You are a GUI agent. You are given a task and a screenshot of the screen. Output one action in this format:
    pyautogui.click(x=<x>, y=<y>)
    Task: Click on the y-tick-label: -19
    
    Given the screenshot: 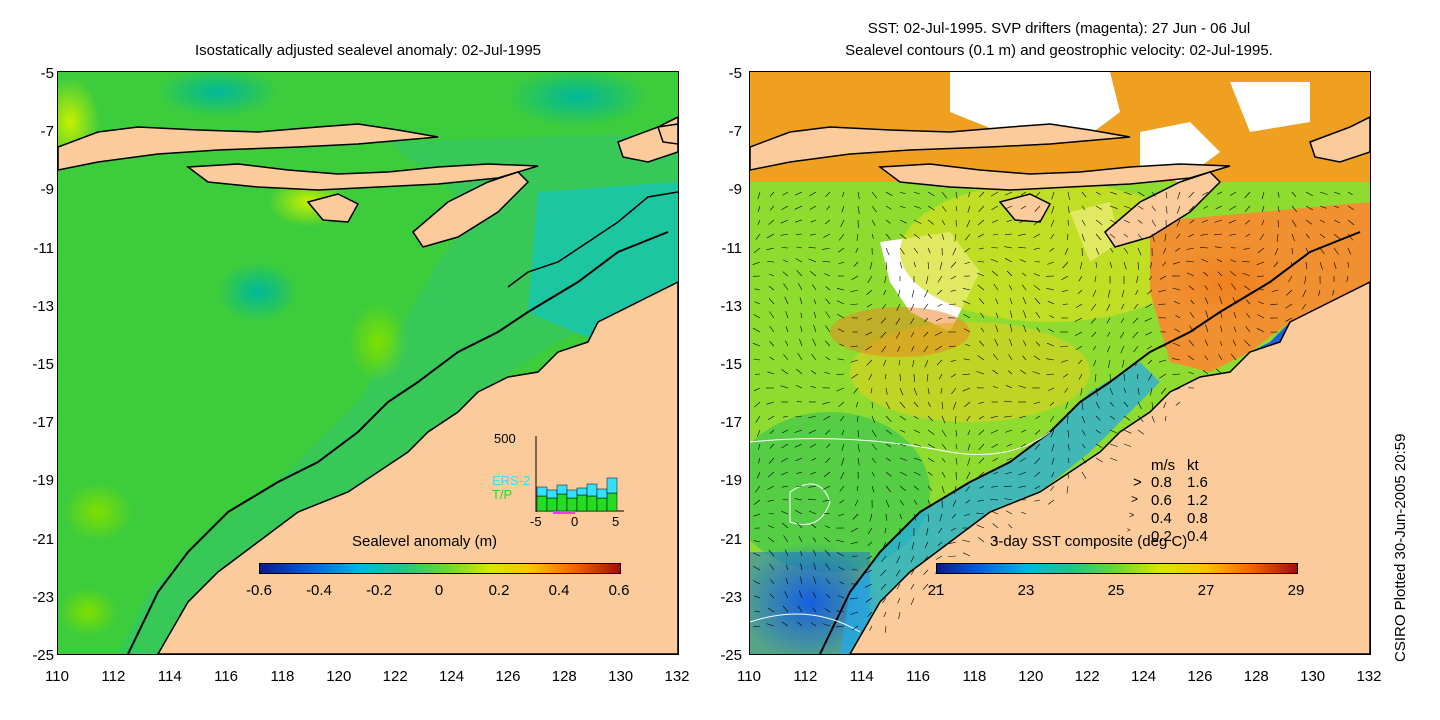 What is the action you would take?
    pyautogui.click(x=43, y=481)
    